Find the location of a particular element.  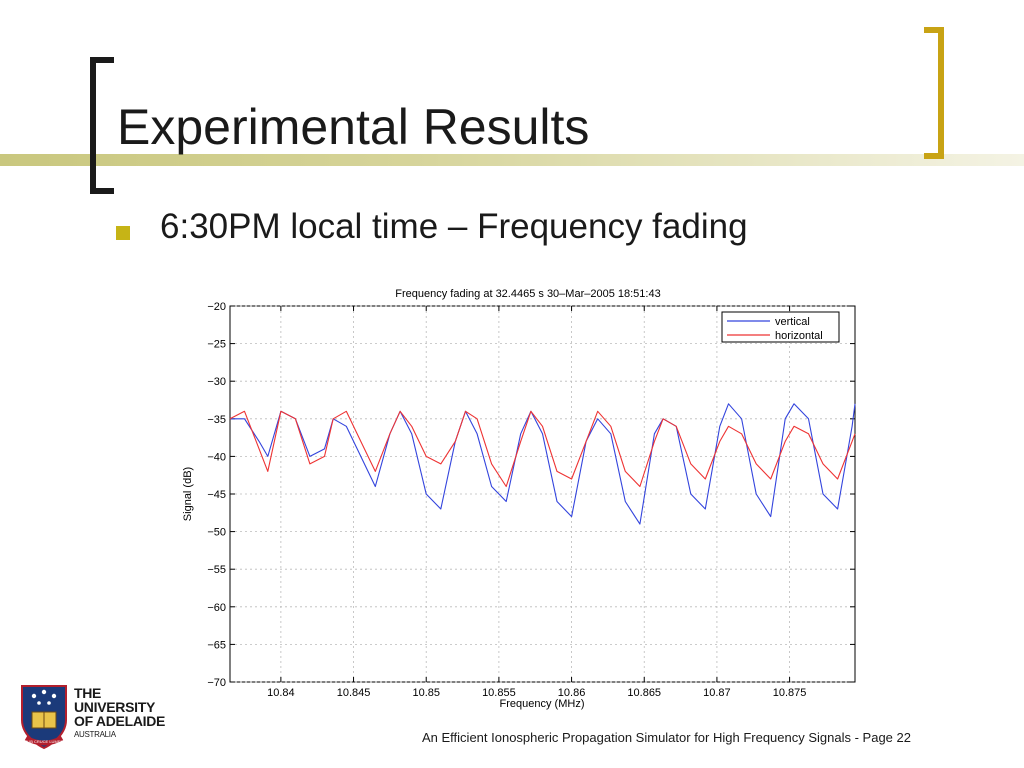

y-axis-label: Signal (dB) is located at coordinates (188, 494).